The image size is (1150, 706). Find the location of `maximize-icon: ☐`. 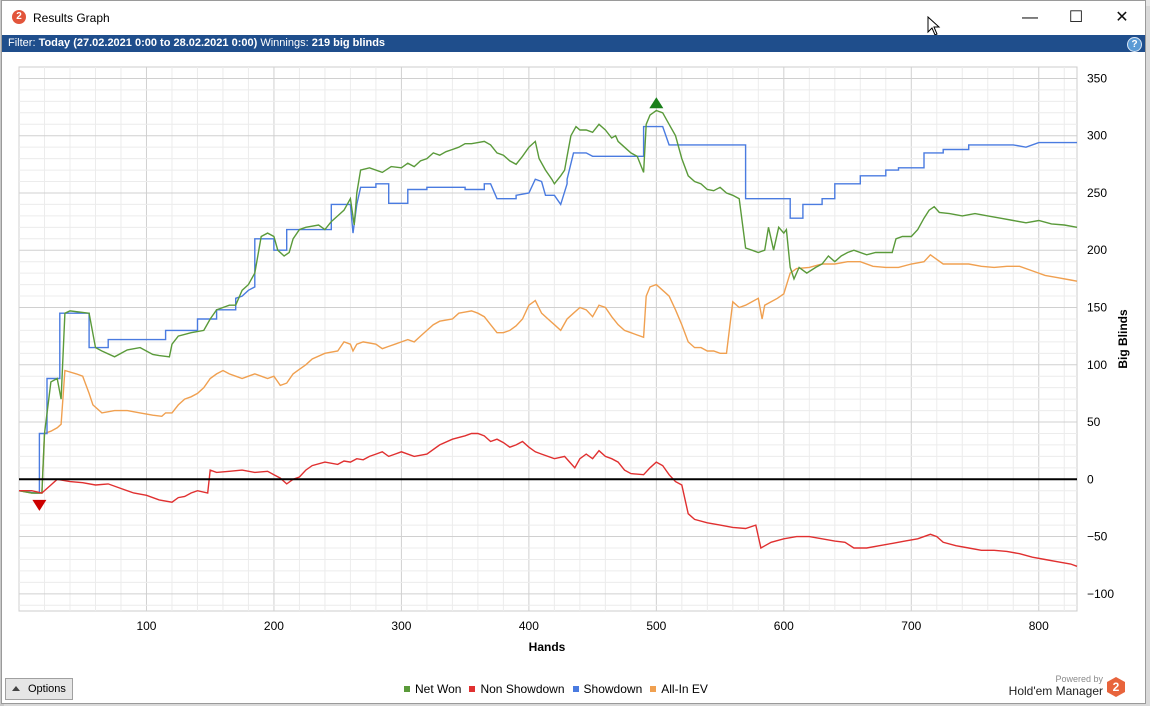

maximize-icon: ☐ is located at coordinates (1076, 17).